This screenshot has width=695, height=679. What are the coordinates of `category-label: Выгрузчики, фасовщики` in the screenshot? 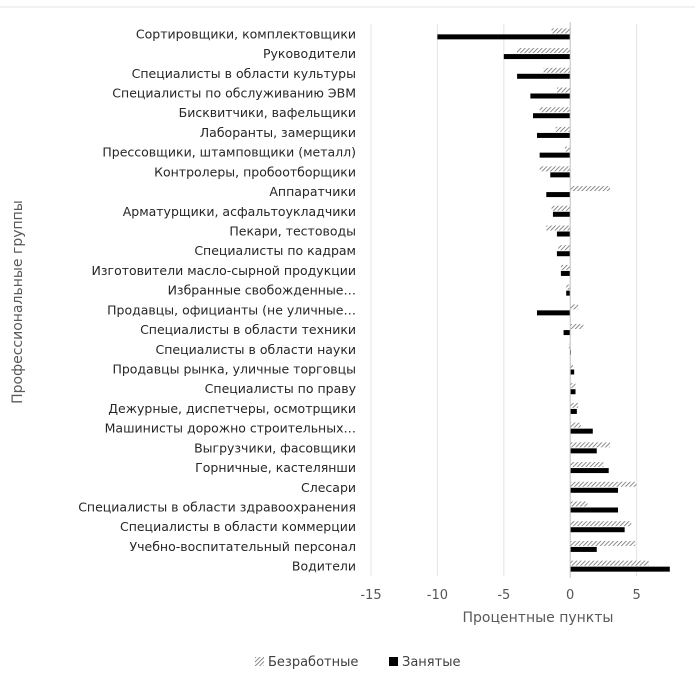 It's located at (275, 447).